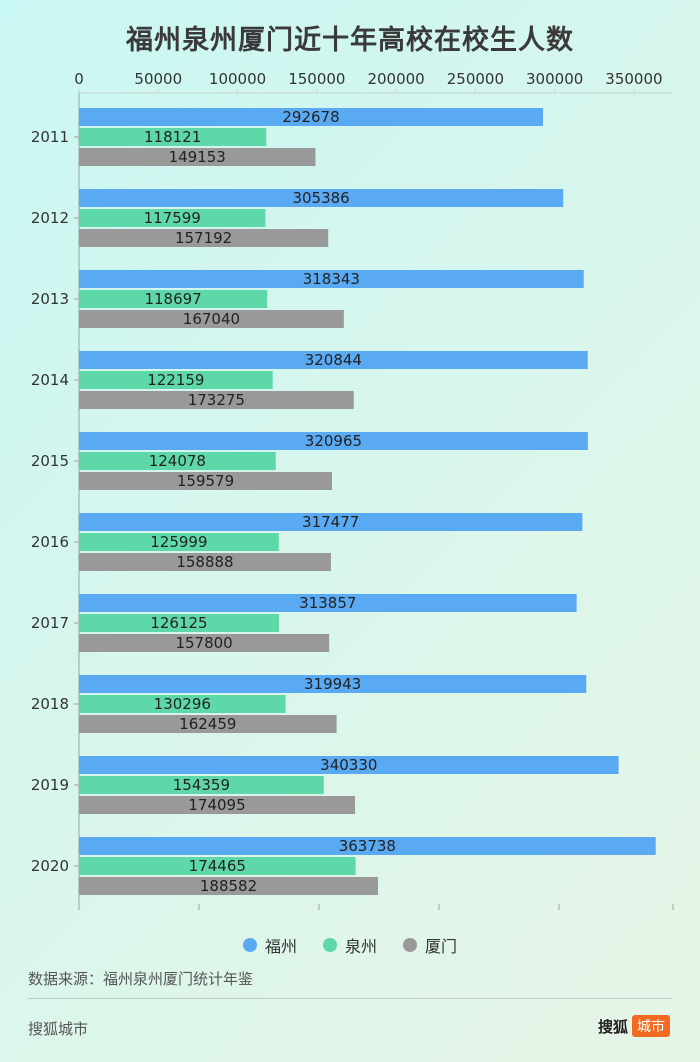  Describe the element at coordinates (329, 945) in the screenshot. I see `legend-dot-quanzhou` at that location.